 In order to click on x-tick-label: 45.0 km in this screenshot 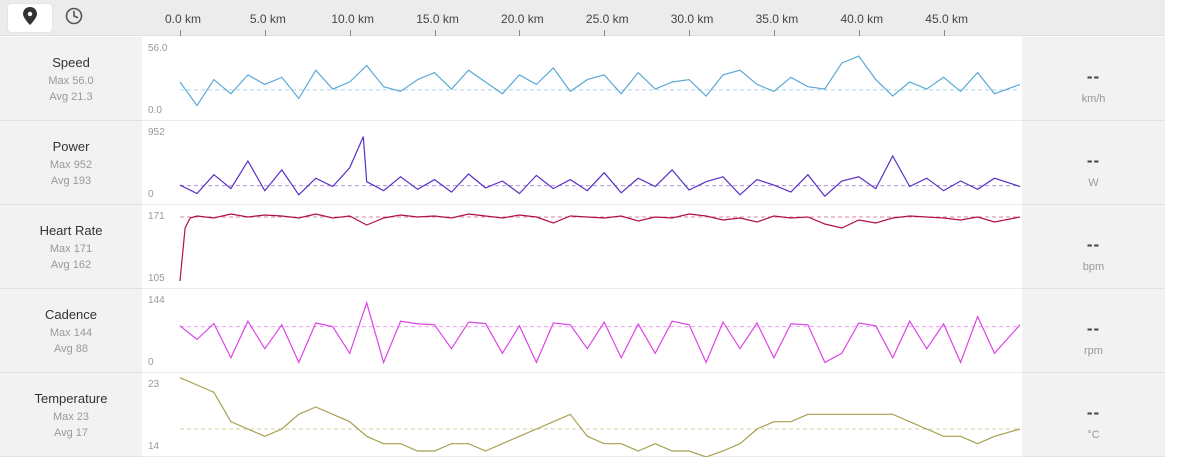, I will do `click(946, 19)`.